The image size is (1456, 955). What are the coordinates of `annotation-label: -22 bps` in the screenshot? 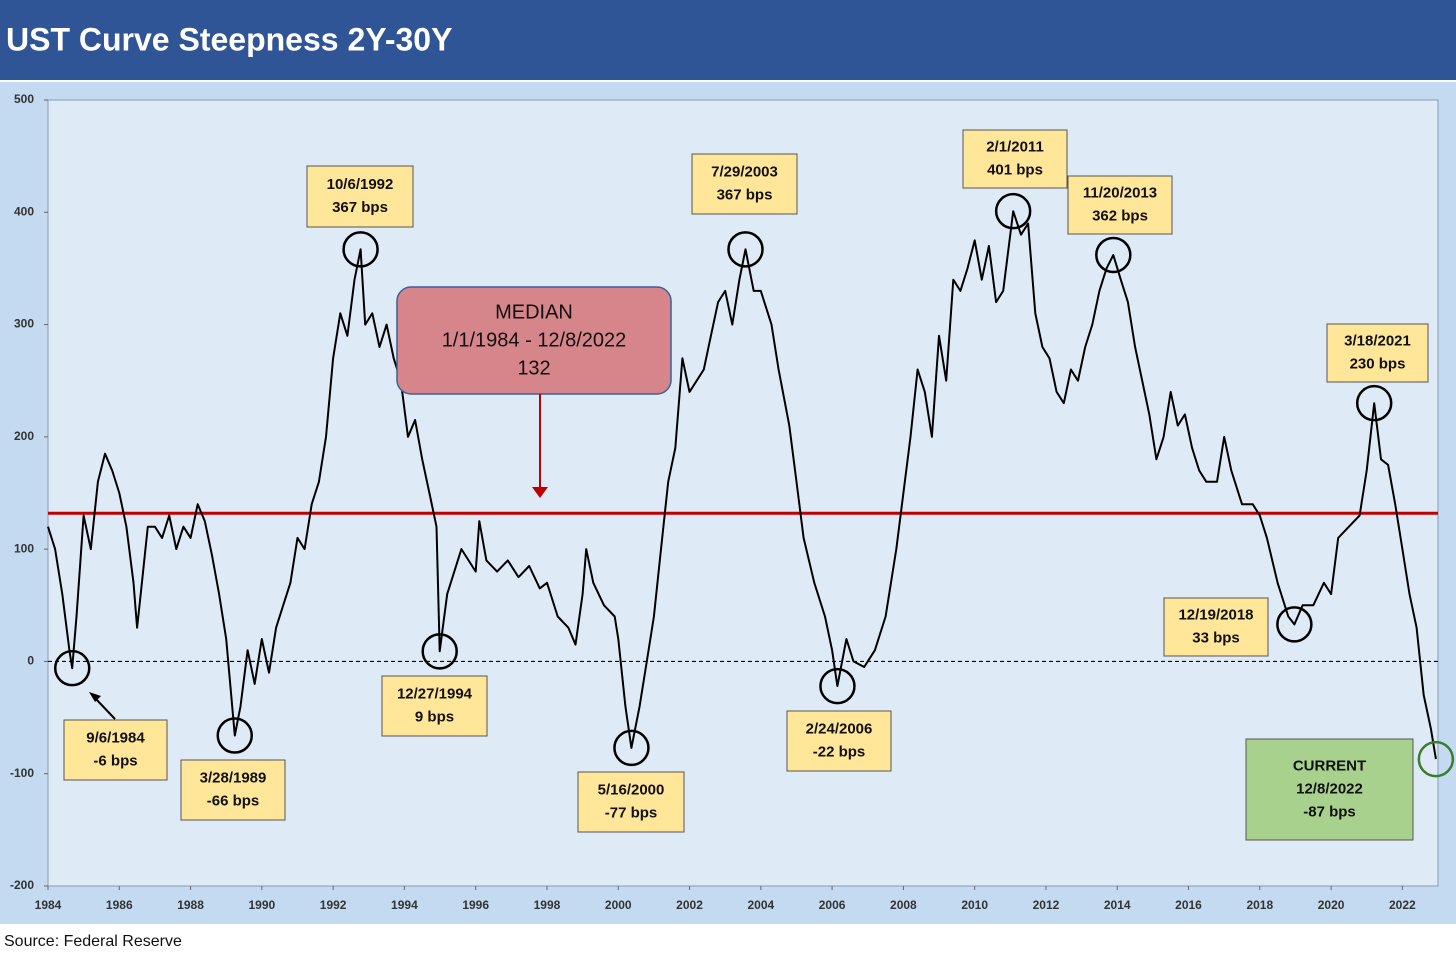 It's located at (839, 751).